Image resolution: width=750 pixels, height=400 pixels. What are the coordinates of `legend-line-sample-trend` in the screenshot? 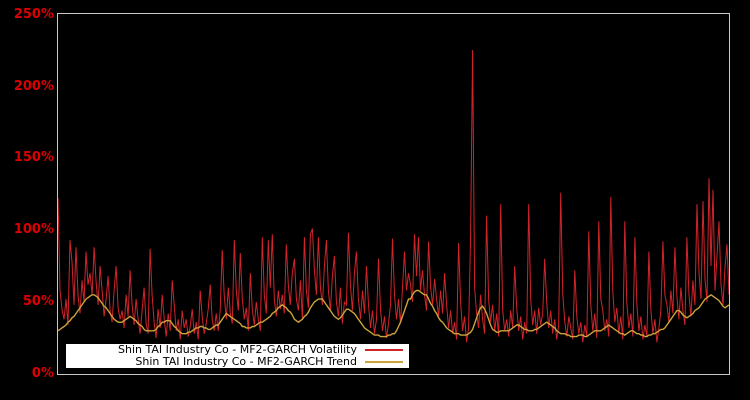 It's located at (384, 362).